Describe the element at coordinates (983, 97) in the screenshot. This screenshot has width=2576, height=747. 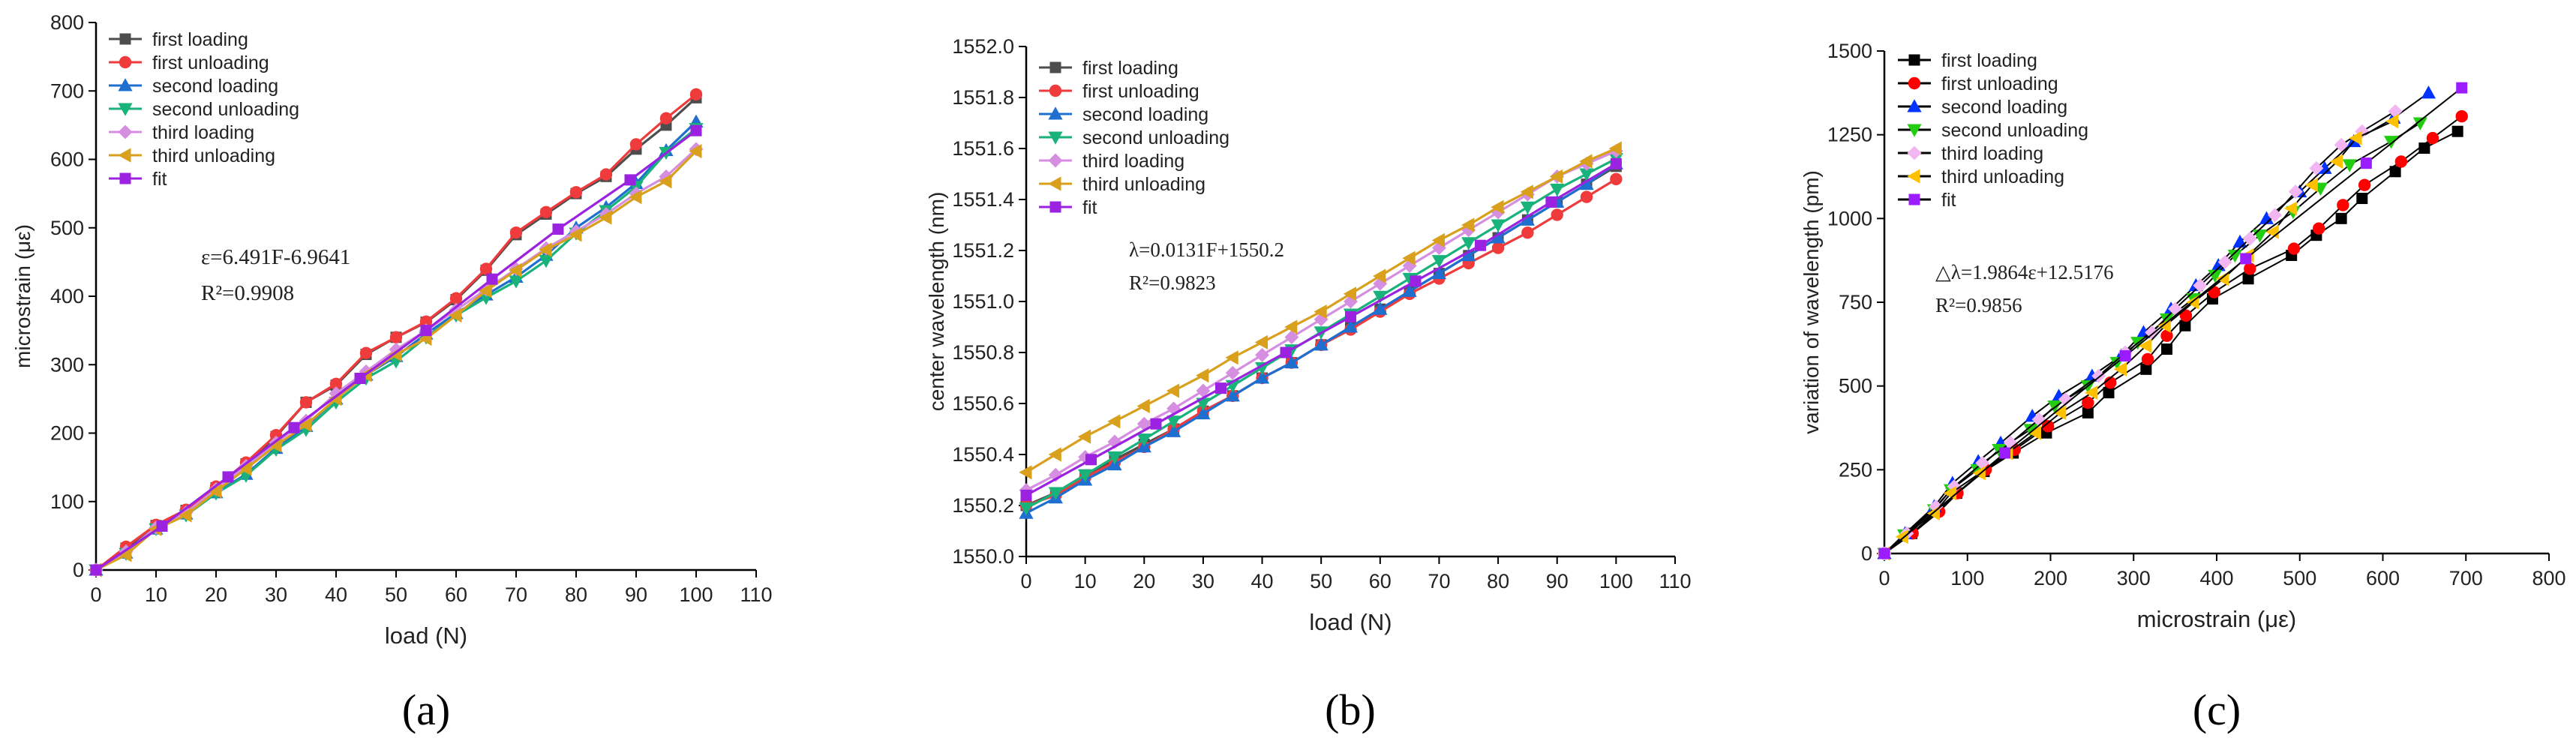
I see `y-tick-label: 1551.8` at that location.